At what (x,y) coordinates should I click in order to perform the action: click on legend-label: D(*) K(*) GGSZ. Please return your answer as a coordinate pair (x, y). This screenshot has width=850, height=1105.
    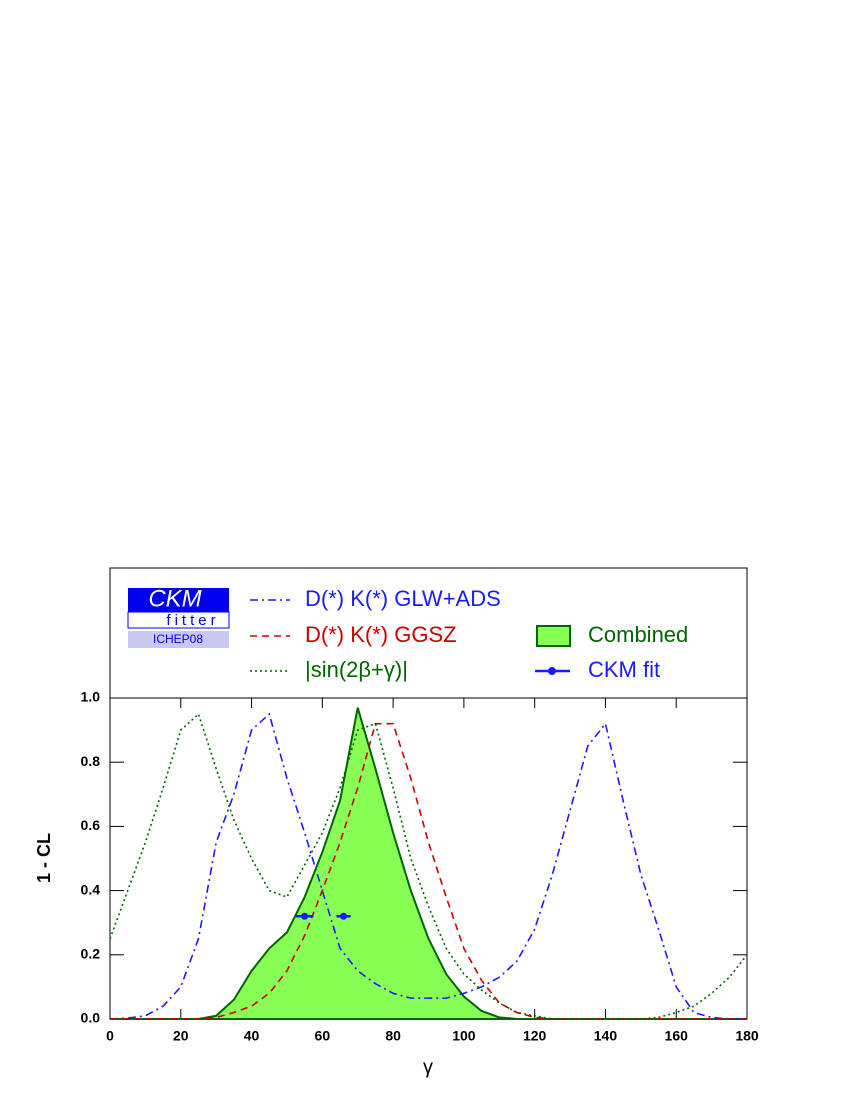
    Looking at the image, I should click on (381, 634).